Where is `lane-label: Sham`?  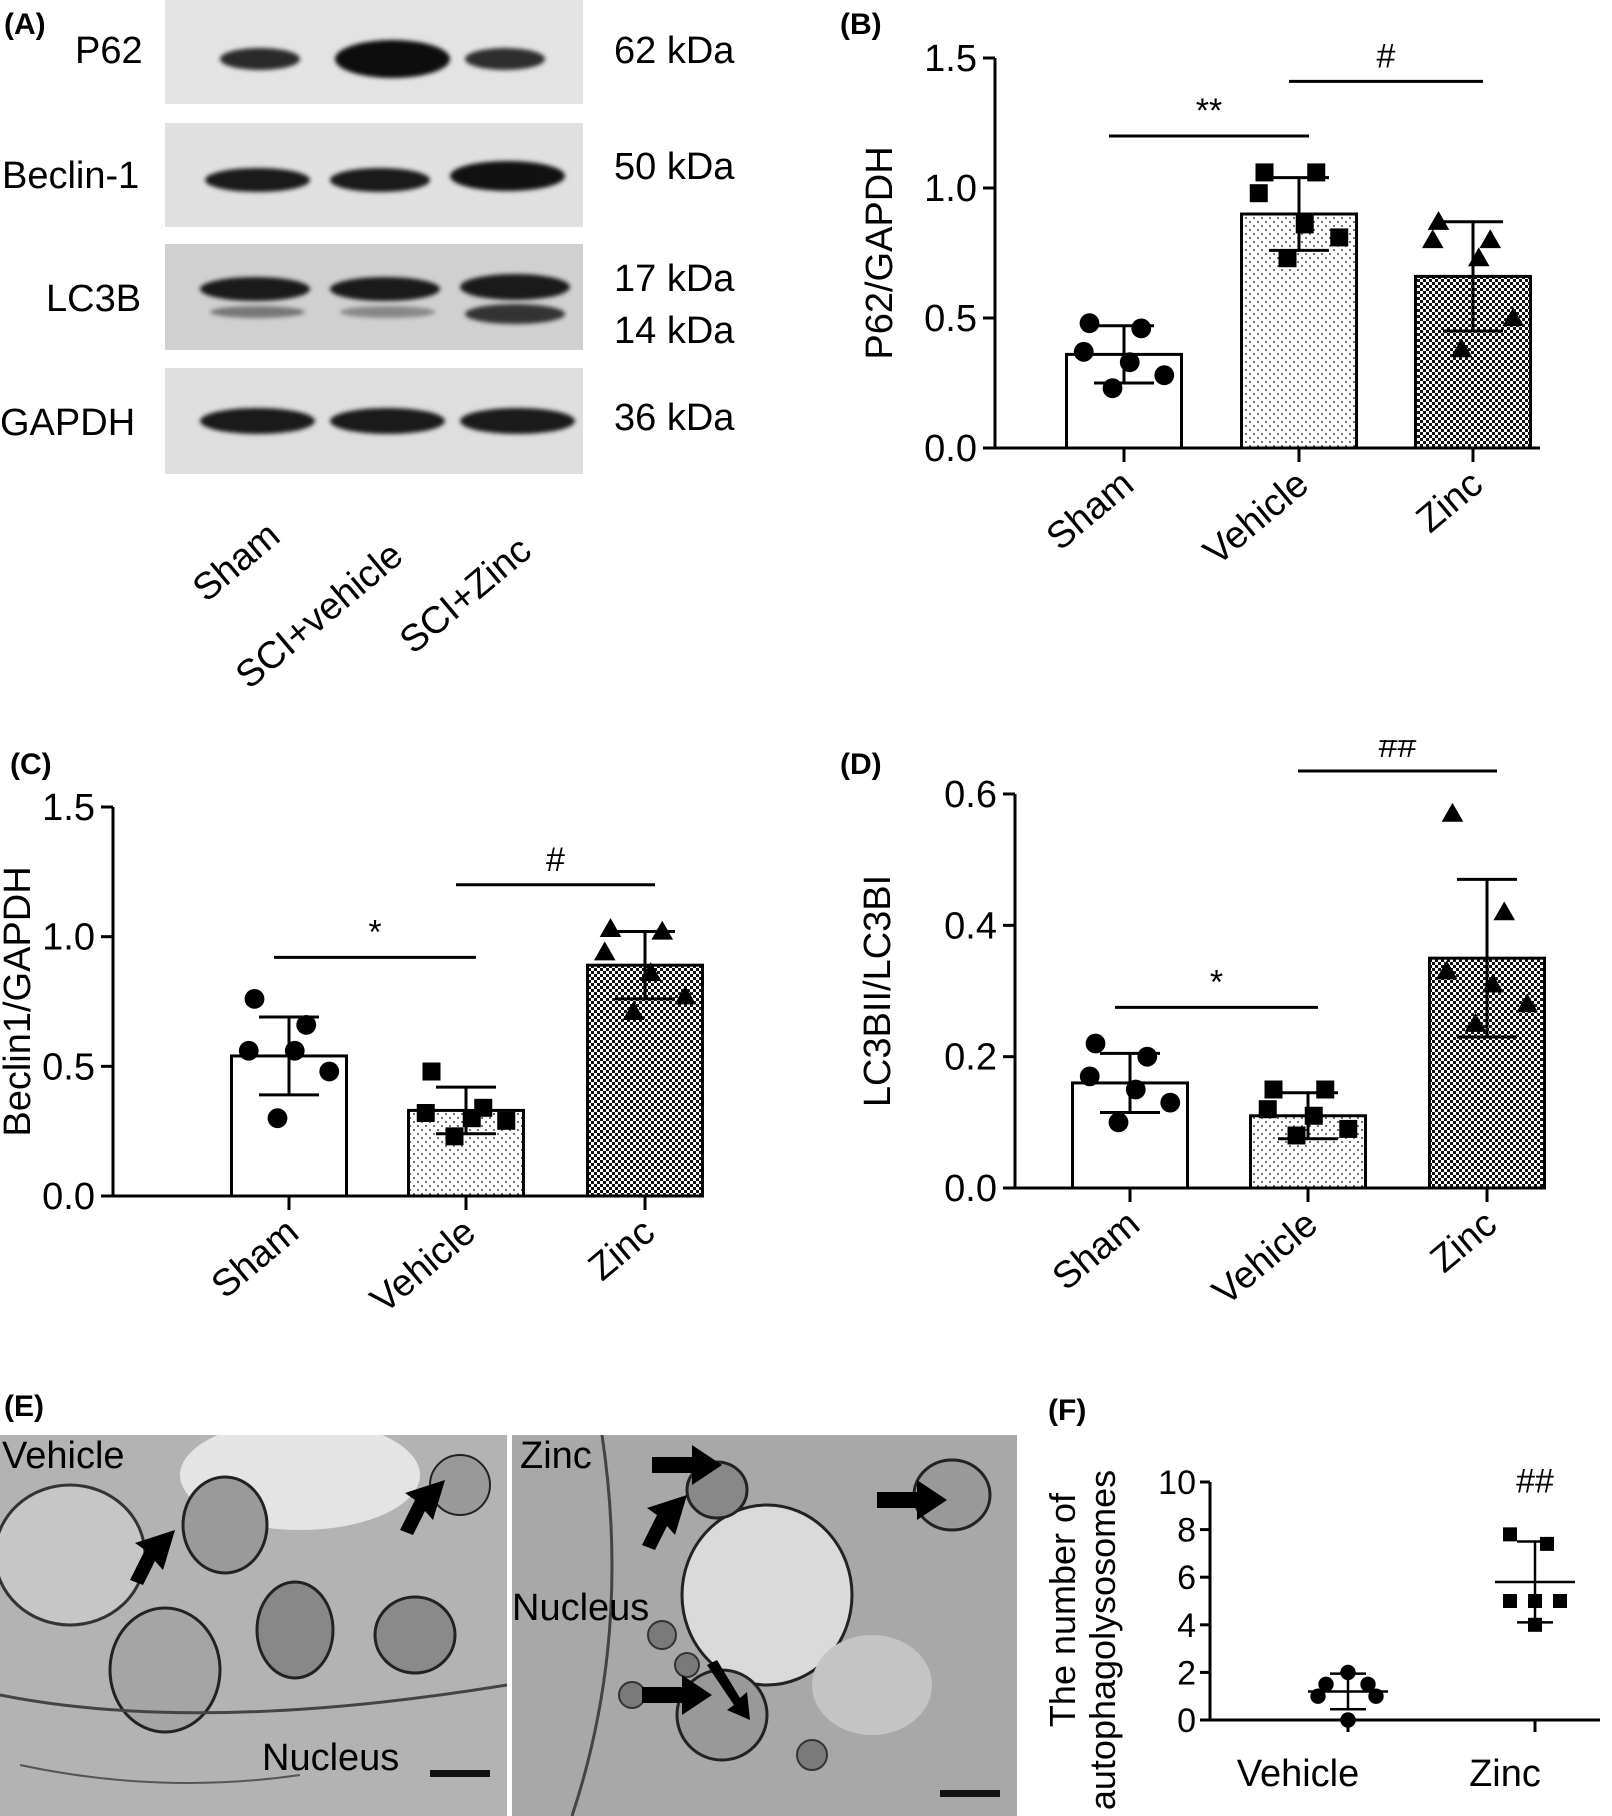
lane-label: Sham is located at coordinates (237, 562).